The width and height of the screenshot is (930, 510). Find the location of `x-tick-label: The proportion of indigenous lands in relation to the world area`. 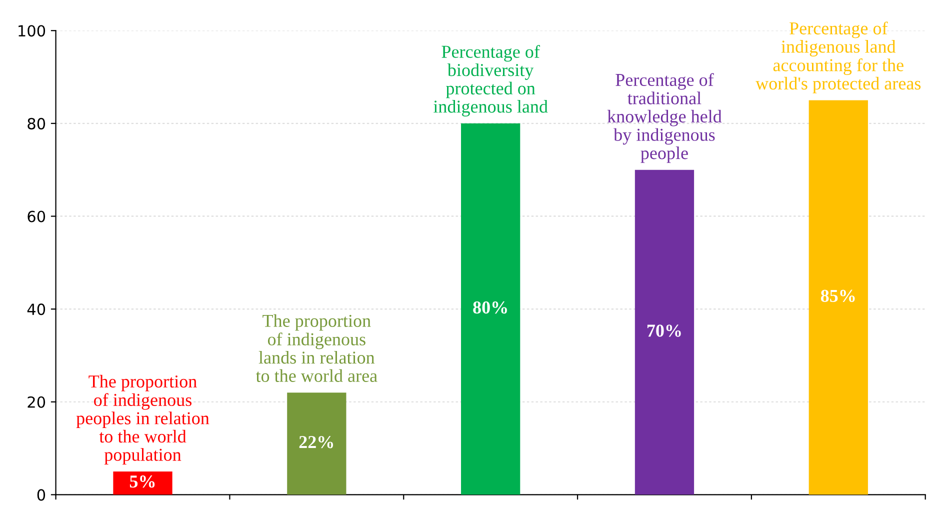

x-tick-label: The proportion of indigenous lands in relation to the world area is located at coordinates (317, 348).